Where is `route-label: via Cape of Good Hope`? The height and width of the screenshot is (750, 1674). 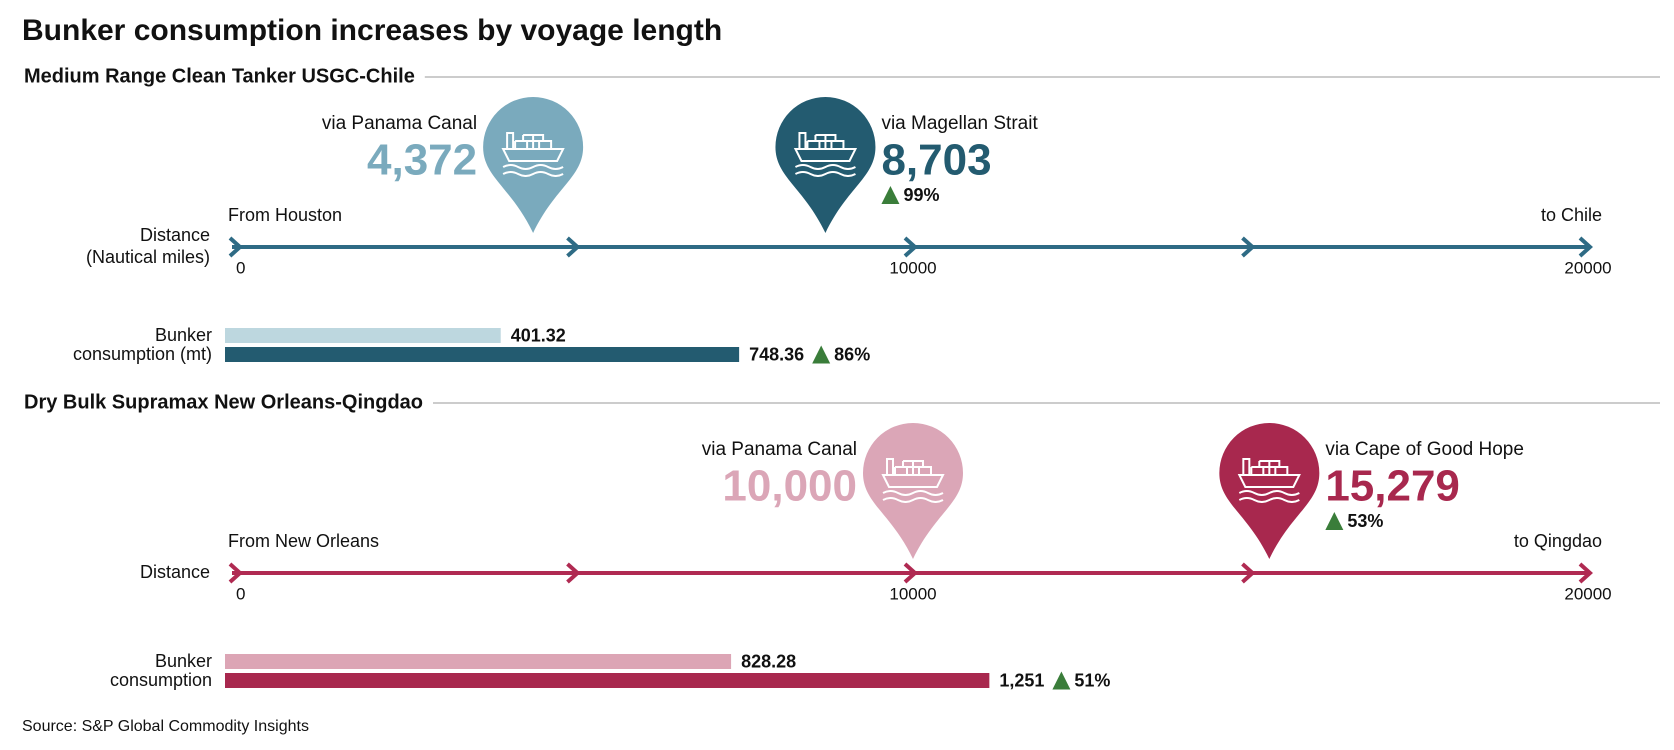
route-label: via Cape of Good Hope is located at coordinates (1424, 449).